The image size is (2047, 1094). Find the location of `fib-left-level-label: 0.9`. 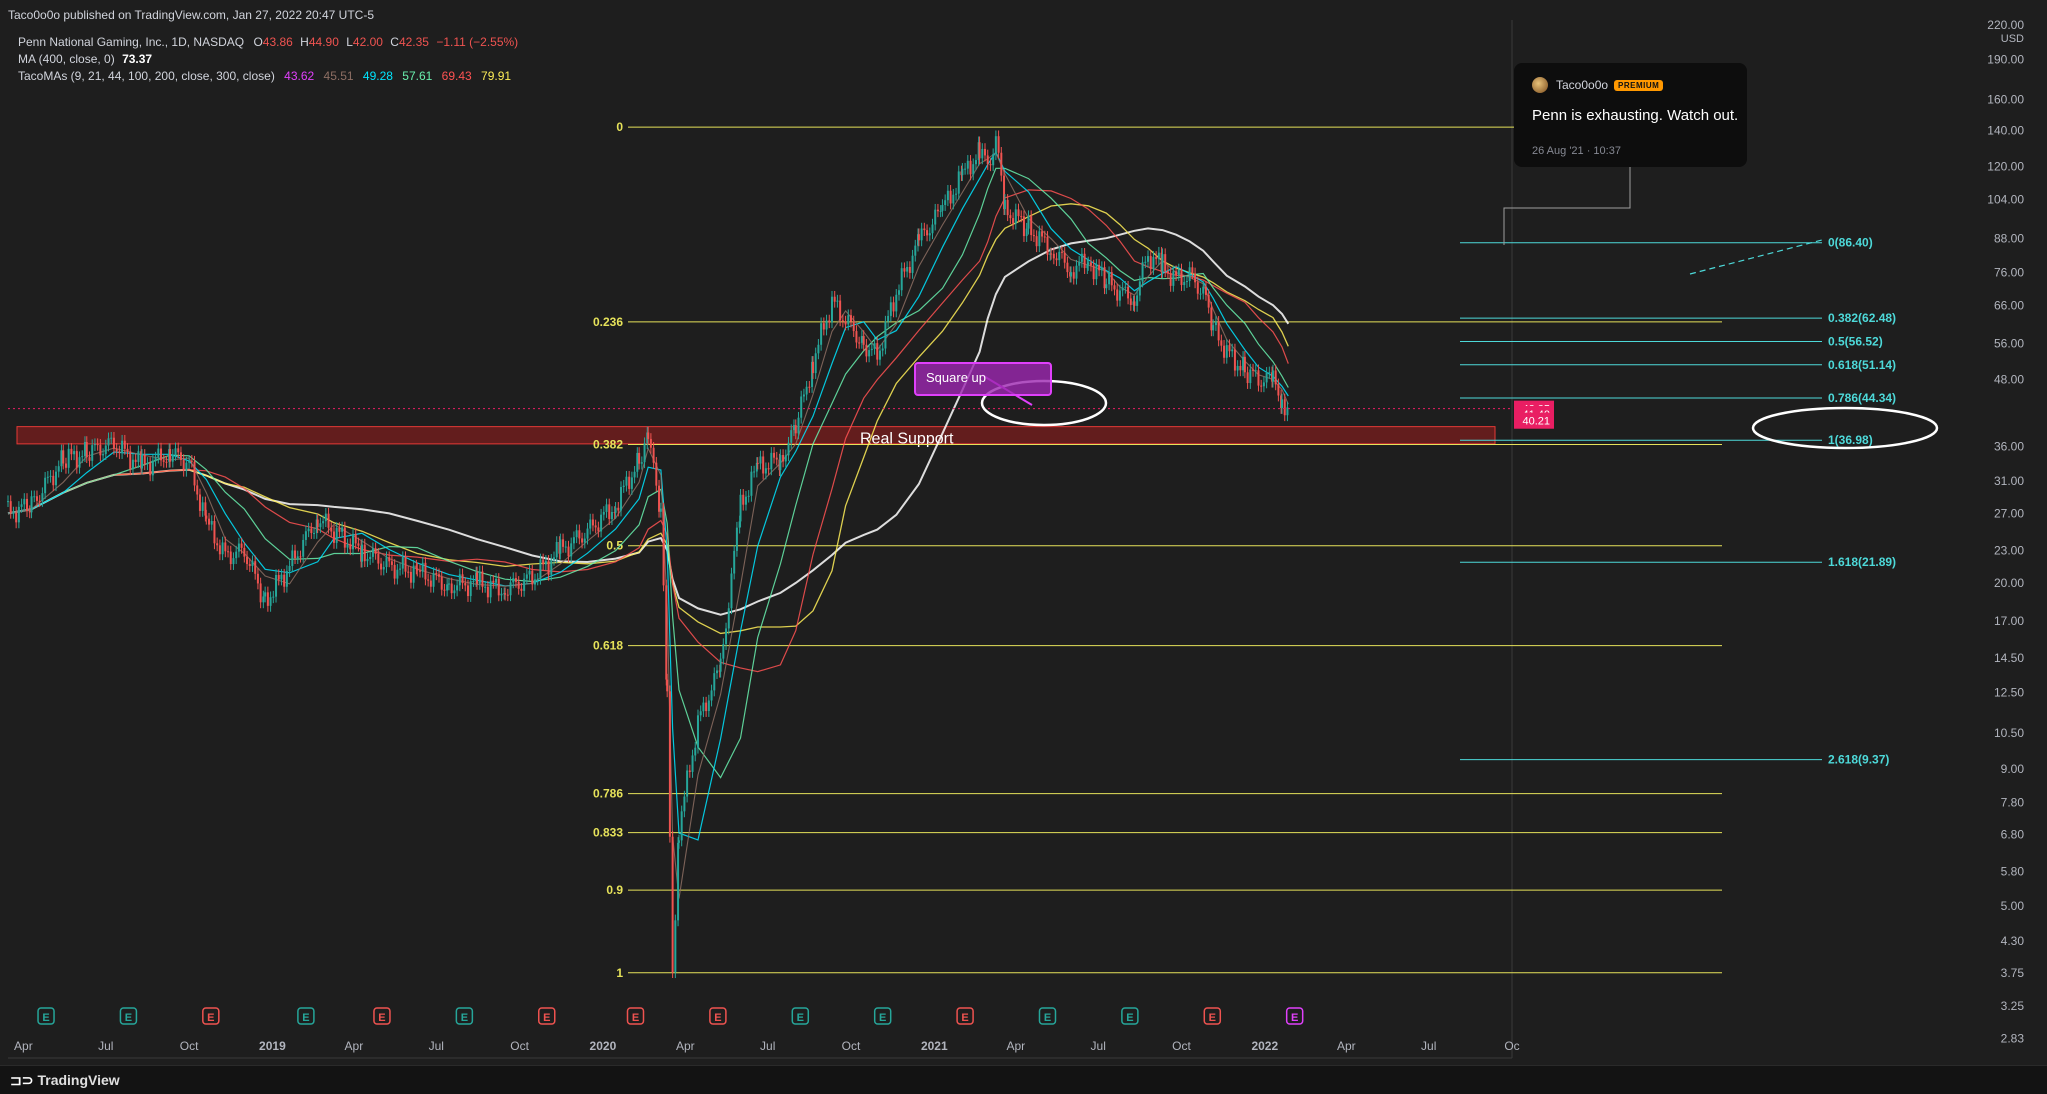

fib-left-level-label: 0.9 is located at coordinates (614, 890).